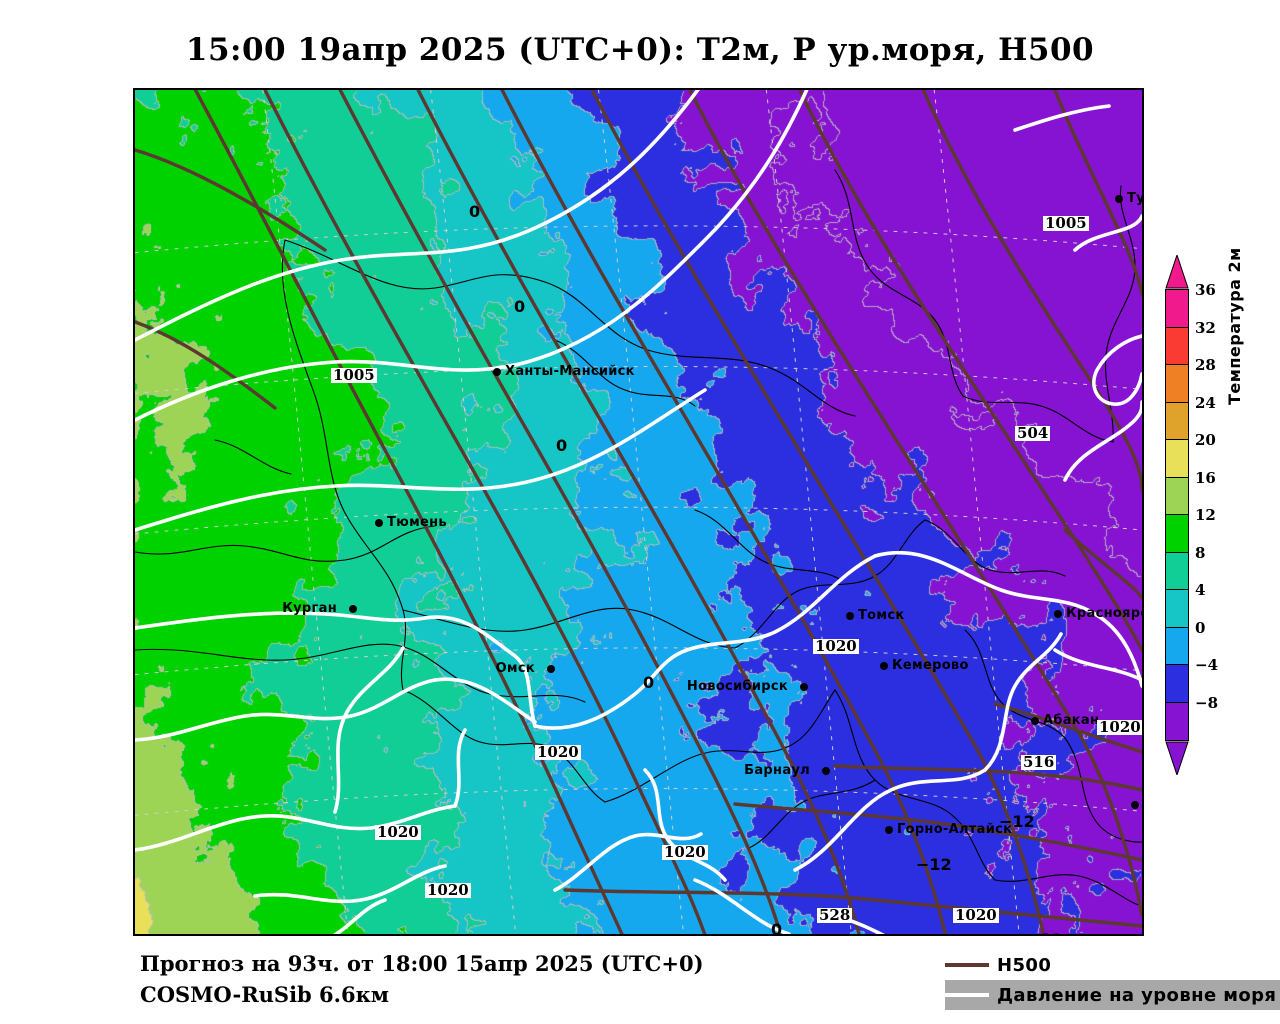 Image resolution: width=1280 pixels, height=1024 pixels. What do you see at coordinates (264, 994) in the screenshot?
I see `footer-model-line: COSMO-RuSib 6.6км` at bounding box center [264, 994].